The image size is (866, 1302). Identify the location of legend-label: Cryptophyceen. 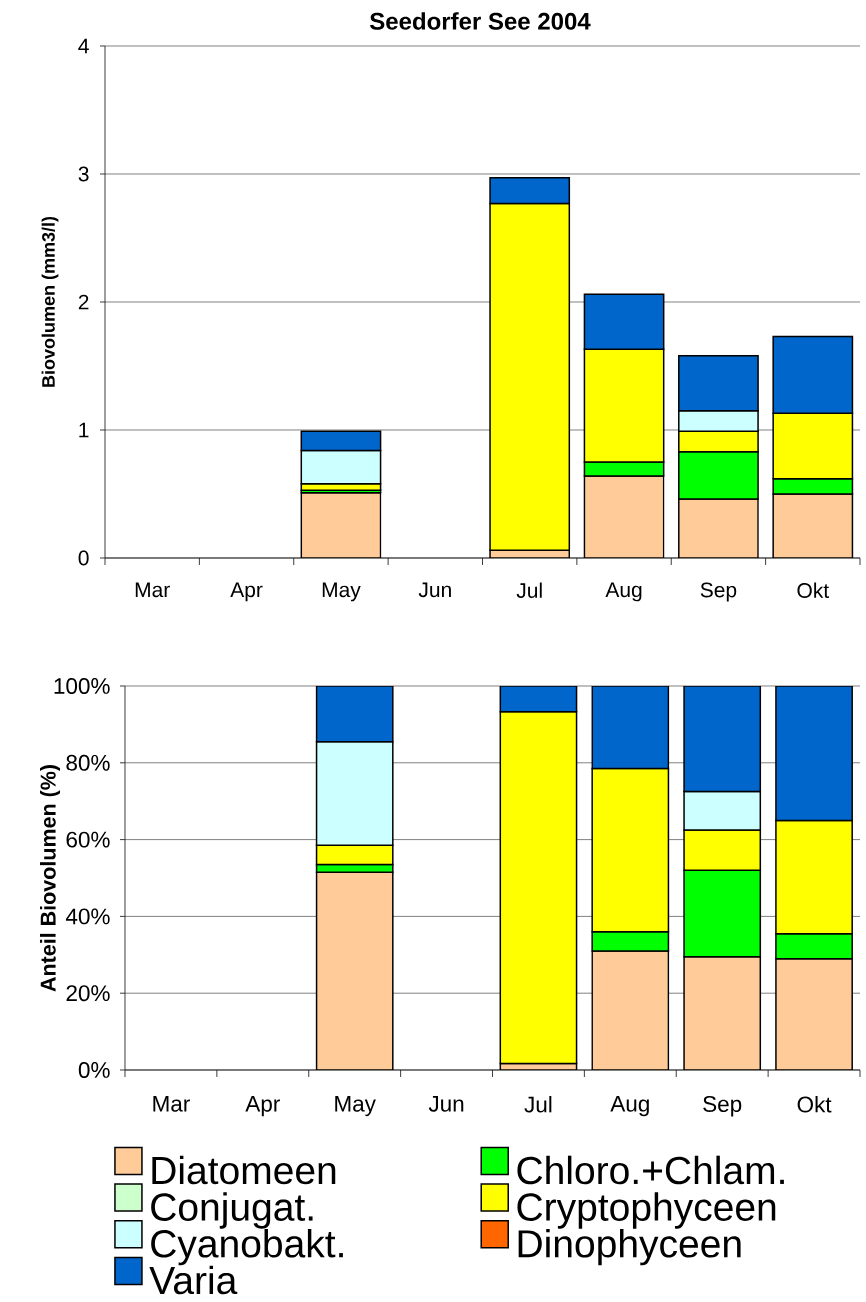
(646, 1210).